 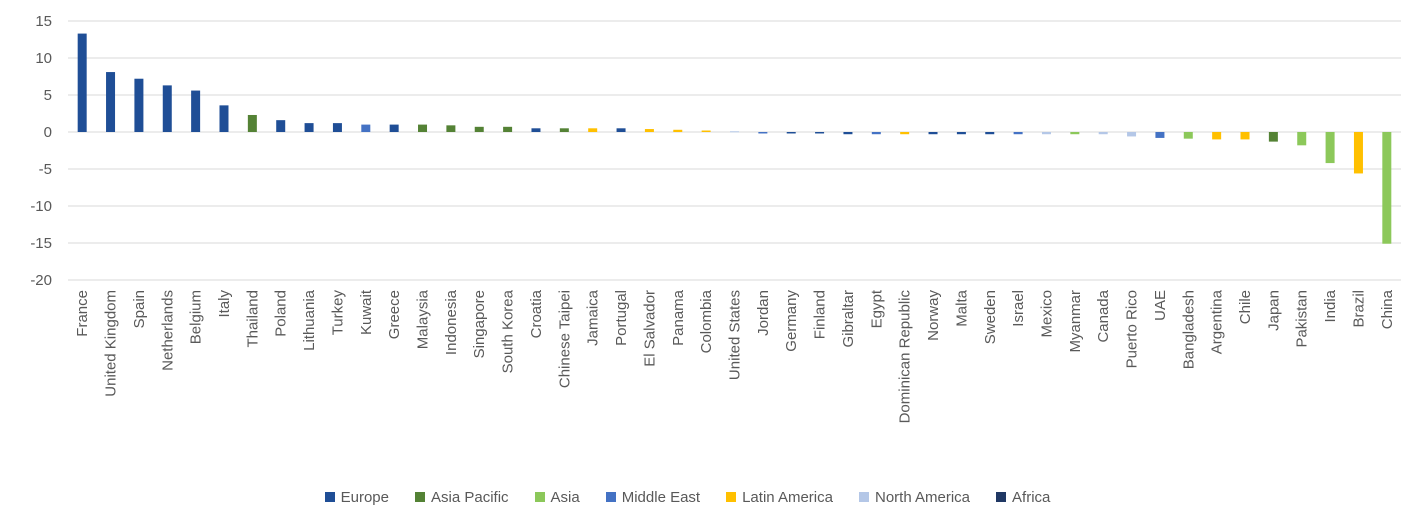 What do you see at coordinates (1245, 136) in the screenshot?
I see `bar-chile` at bounding box center [1245, 136].